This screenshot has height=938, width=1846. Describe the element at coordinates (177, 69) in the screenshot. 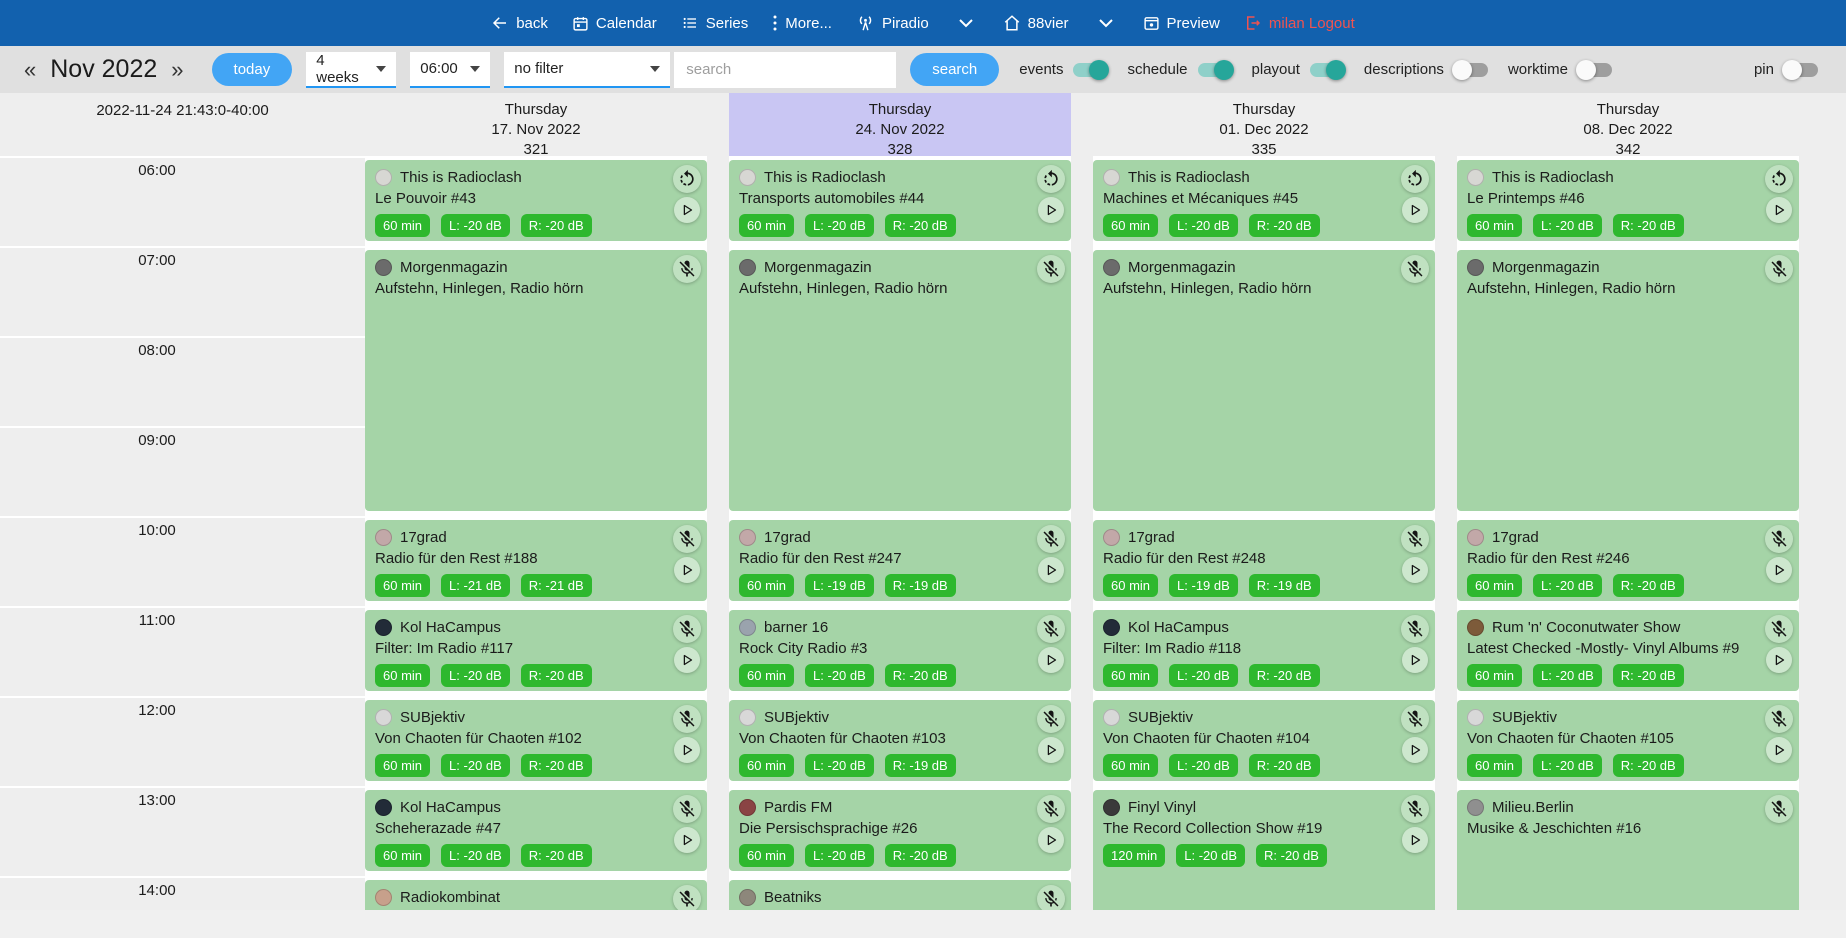

I see `next-month-button: »` at that location.